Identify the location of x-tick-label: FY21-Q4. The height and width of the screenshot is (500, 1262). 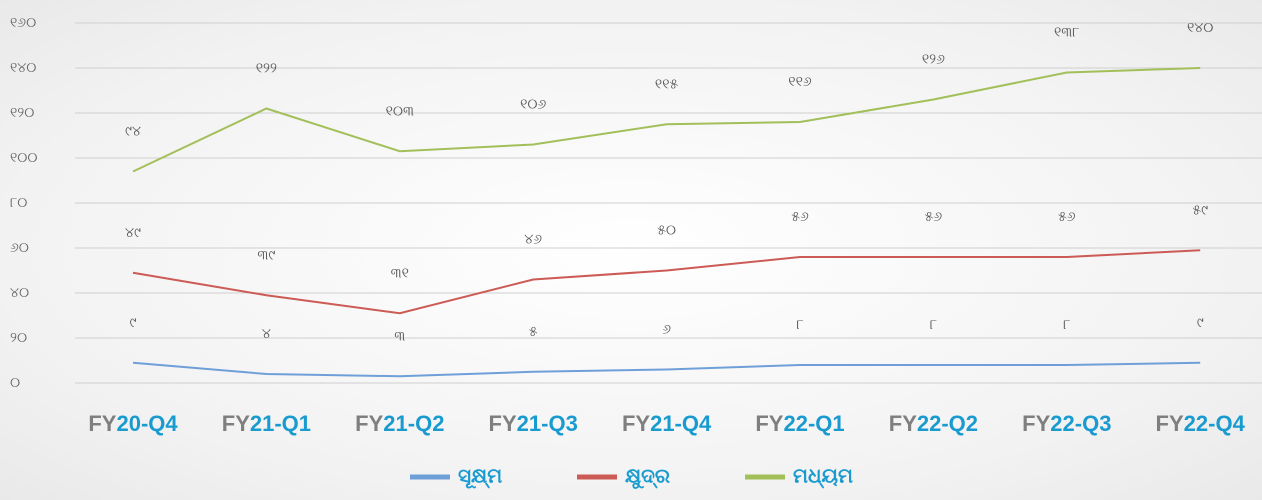
(667, 423).